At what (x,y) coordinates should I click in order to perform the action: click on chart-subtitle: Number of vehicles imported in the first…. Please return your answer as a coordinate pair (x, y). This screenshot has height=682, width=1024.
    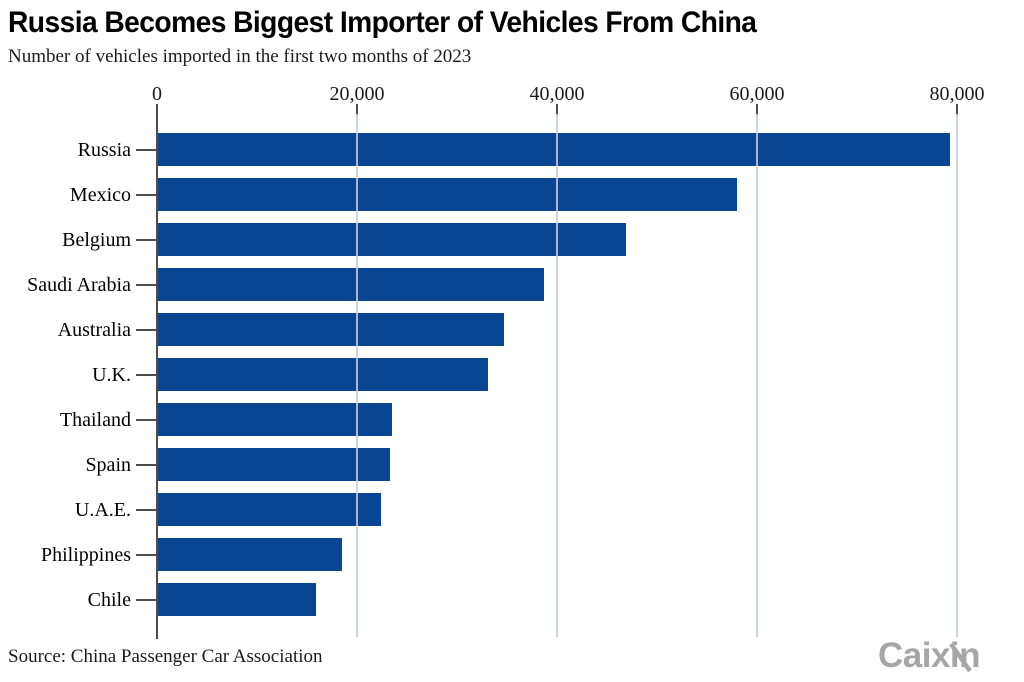
    Looking at the image, I should click on (240, 56).